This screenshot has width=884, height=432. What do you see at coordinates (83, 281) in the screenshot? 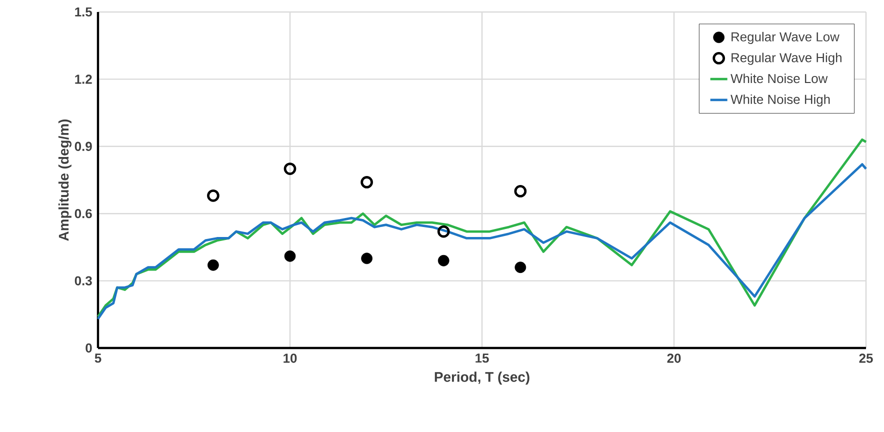
I see `y-tick-label: 0.3` at bounding box center [83, 281].